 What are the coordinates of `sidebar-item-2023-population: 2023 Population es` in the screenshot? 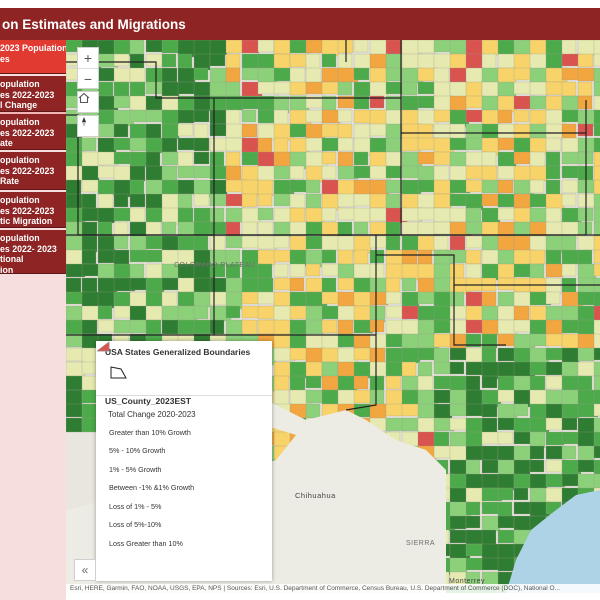 It's located at (33, 57).